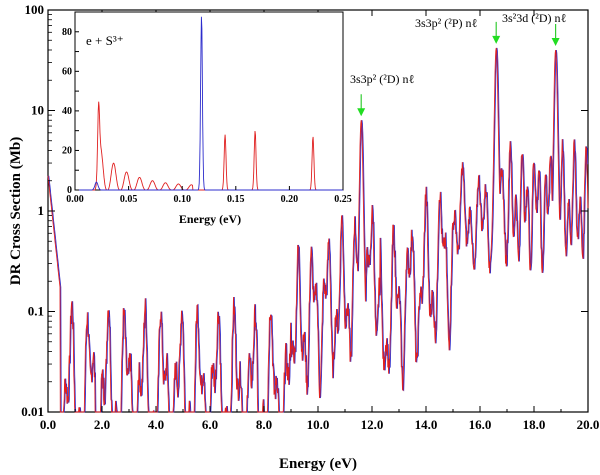 Image resolution: width=600 pixels, height=475 pixels. What do you see at coordinates (37, 110) in the screenshot?
I see `y-tick-label: 10` at bounding box center [37, 110].